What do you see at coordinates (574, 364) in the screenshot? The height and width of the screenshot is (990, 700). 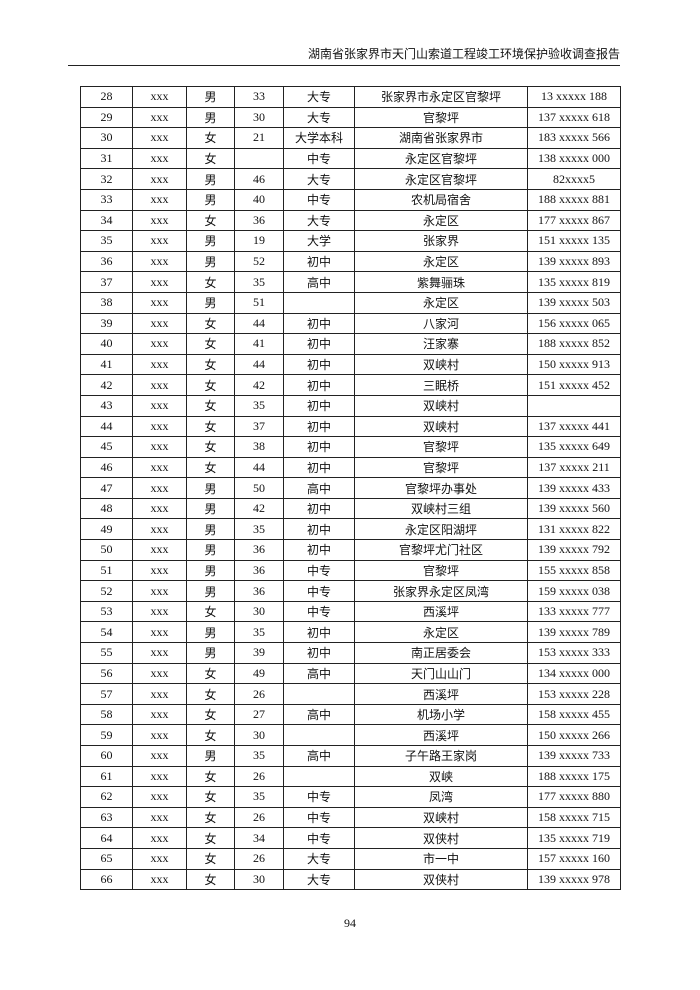 I see `table-cell: 150 xxxxx 913` at bounding box center [574, 364].